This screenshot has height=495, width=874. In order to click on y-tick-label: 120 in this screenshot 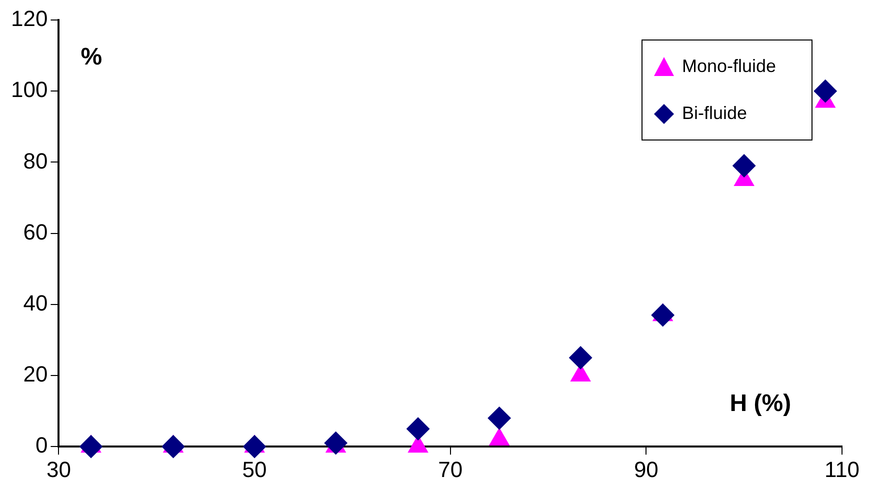, I will do `click(29, 19)`.